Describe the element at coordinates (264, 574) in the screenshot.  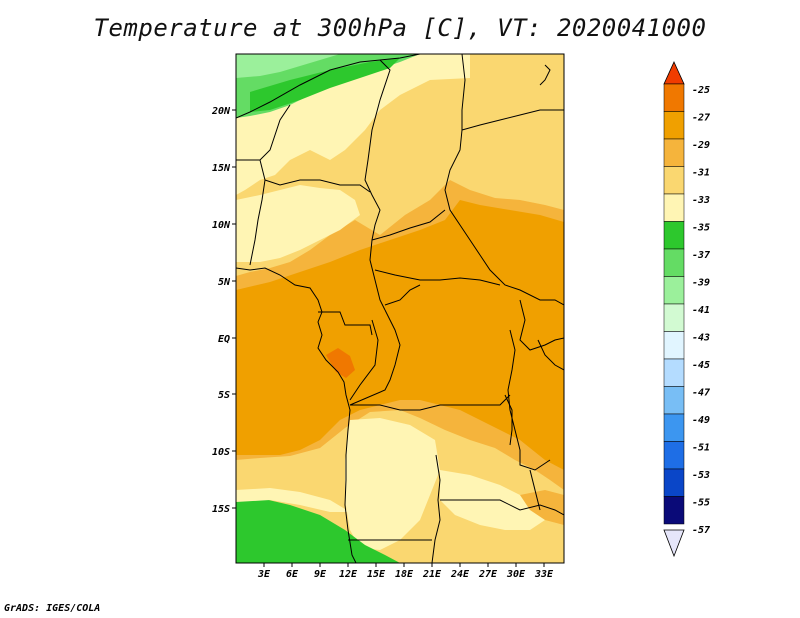
I see `lon-label: 3E` at that location.